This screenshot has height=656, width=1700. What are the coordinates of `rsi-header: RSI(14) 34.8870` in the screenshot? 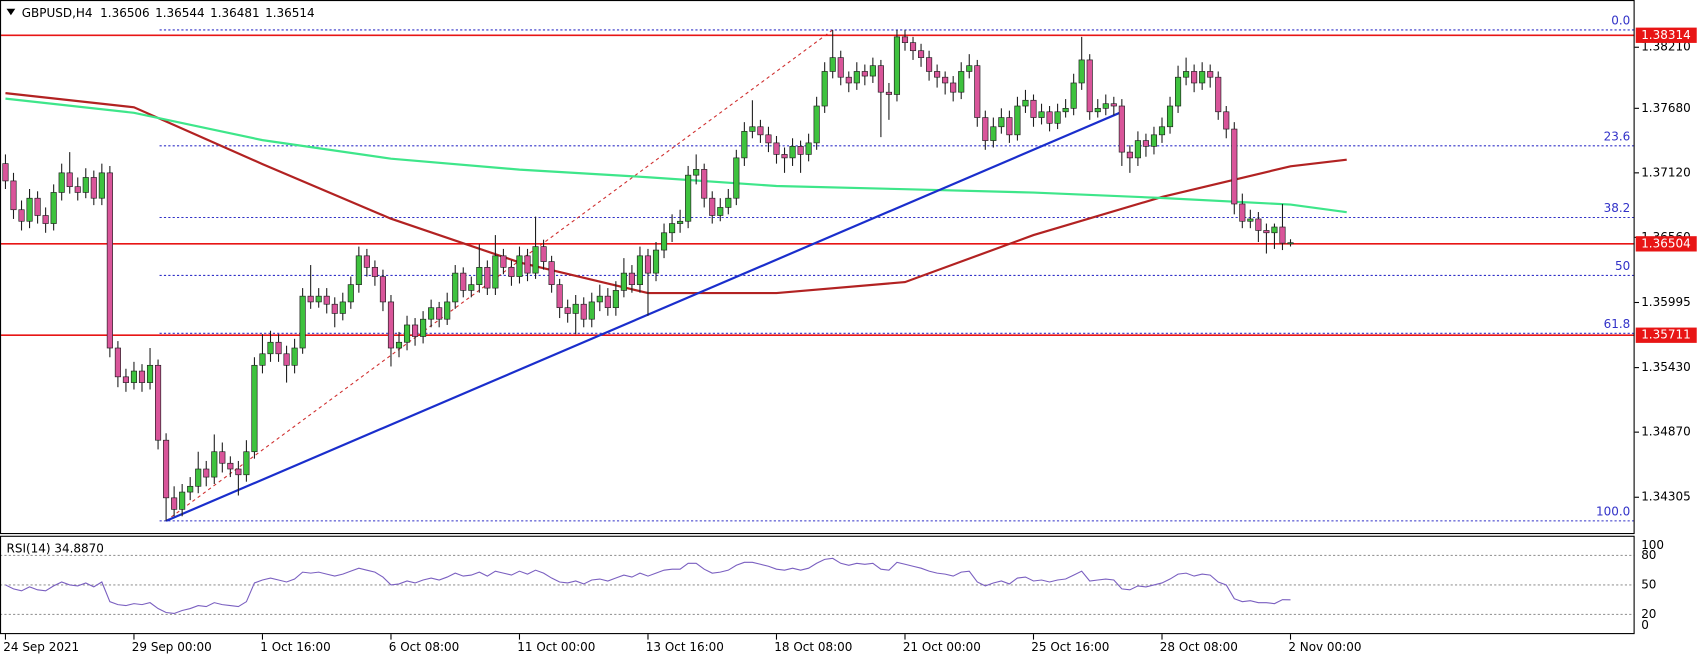 It's located at (55, 548).